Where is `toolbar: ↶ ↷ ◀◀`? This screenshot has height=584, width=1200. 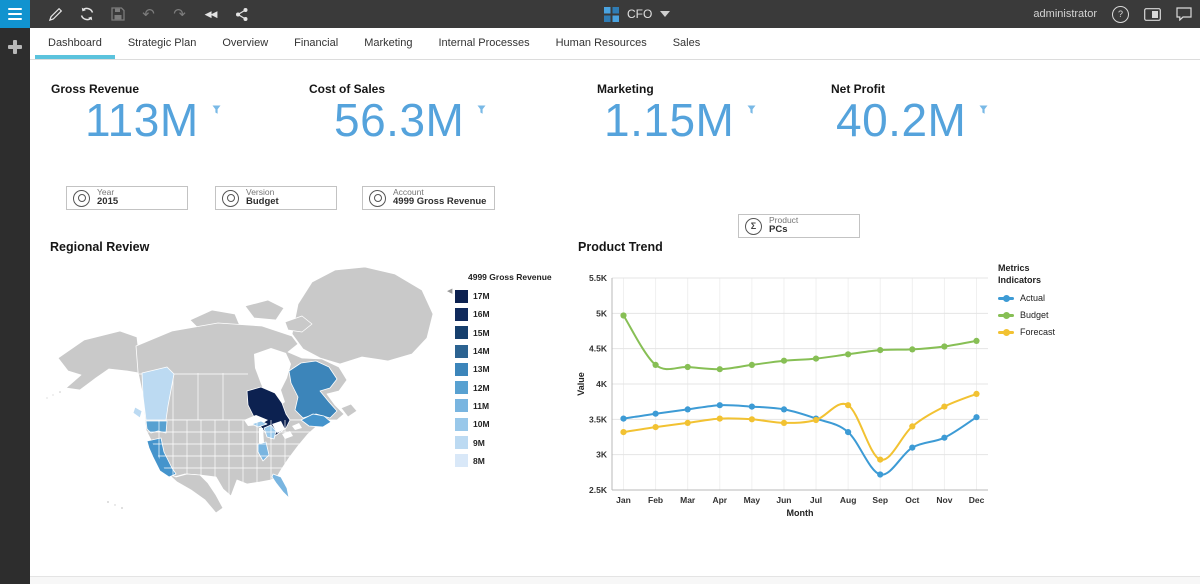 toolbar: ↶ ↷ ◀◀ is located at coordinates (148, 14).